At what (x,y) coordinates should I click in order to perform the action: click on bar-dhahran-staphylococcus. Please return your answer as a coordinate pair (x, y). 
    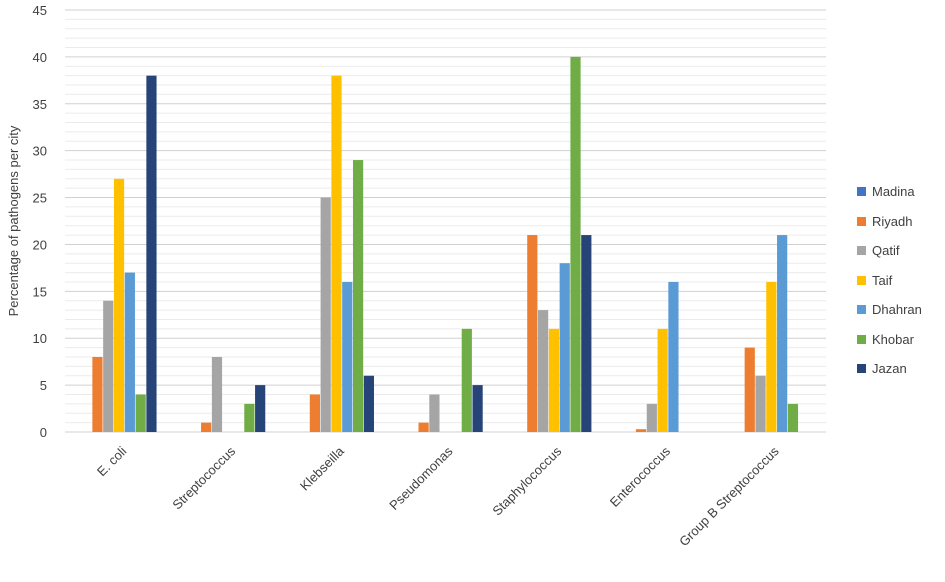
    Looking at the image, I should click on (564, 347).